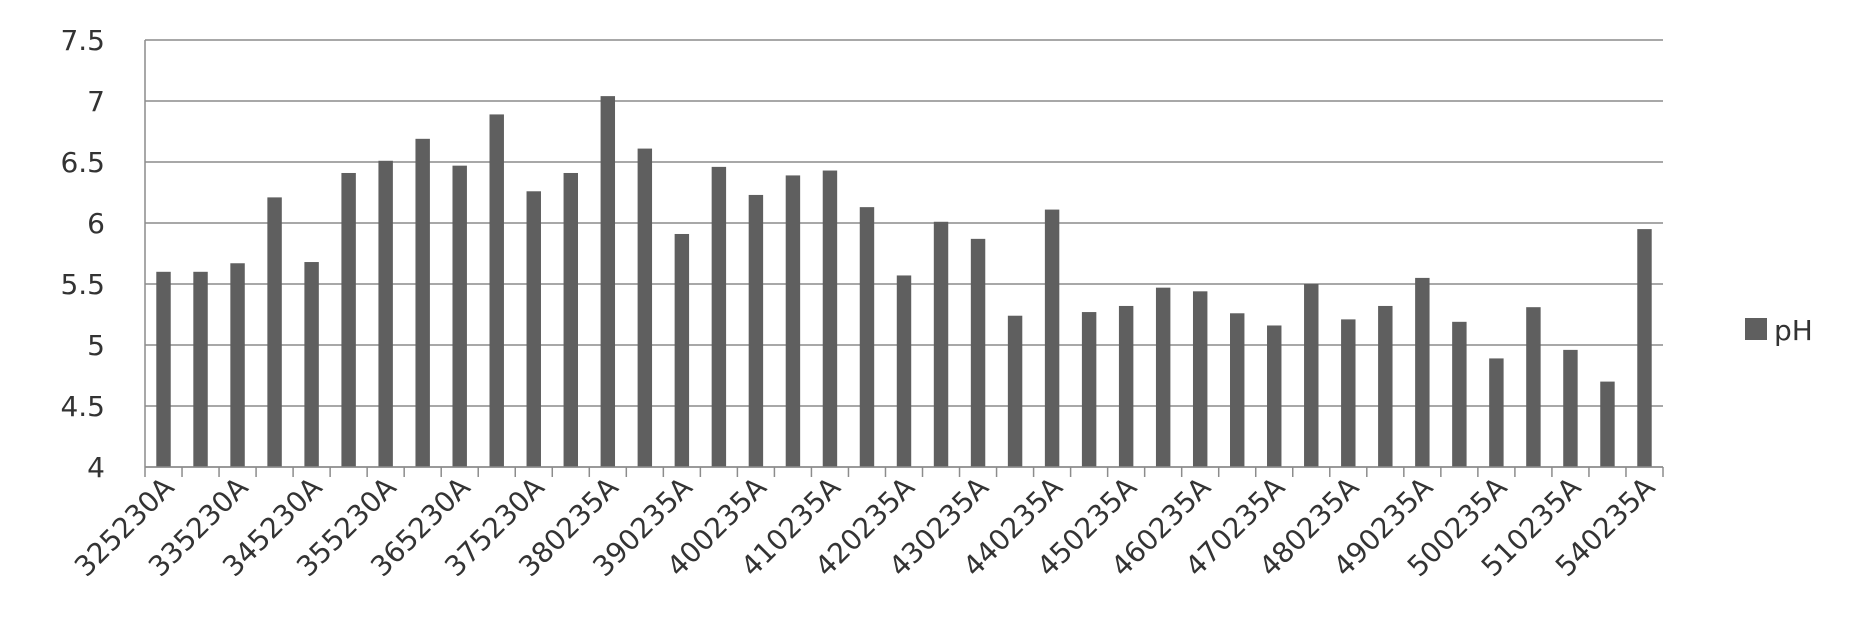 Image resolution: width=1849 pixels, height=638 pixels. Describe the element at coordinates (1756, 329) in the screenshot. I see `legend-swatch-ph` at that location.